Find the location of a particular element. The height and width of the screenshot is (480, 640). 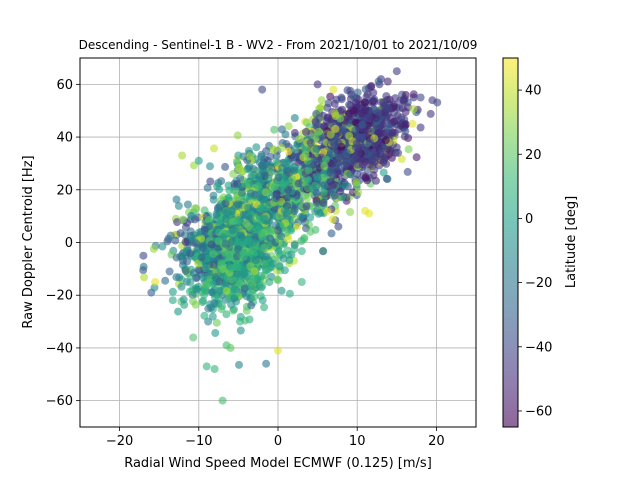

x-tick-label: −20 is located at coordinates (119, 441).